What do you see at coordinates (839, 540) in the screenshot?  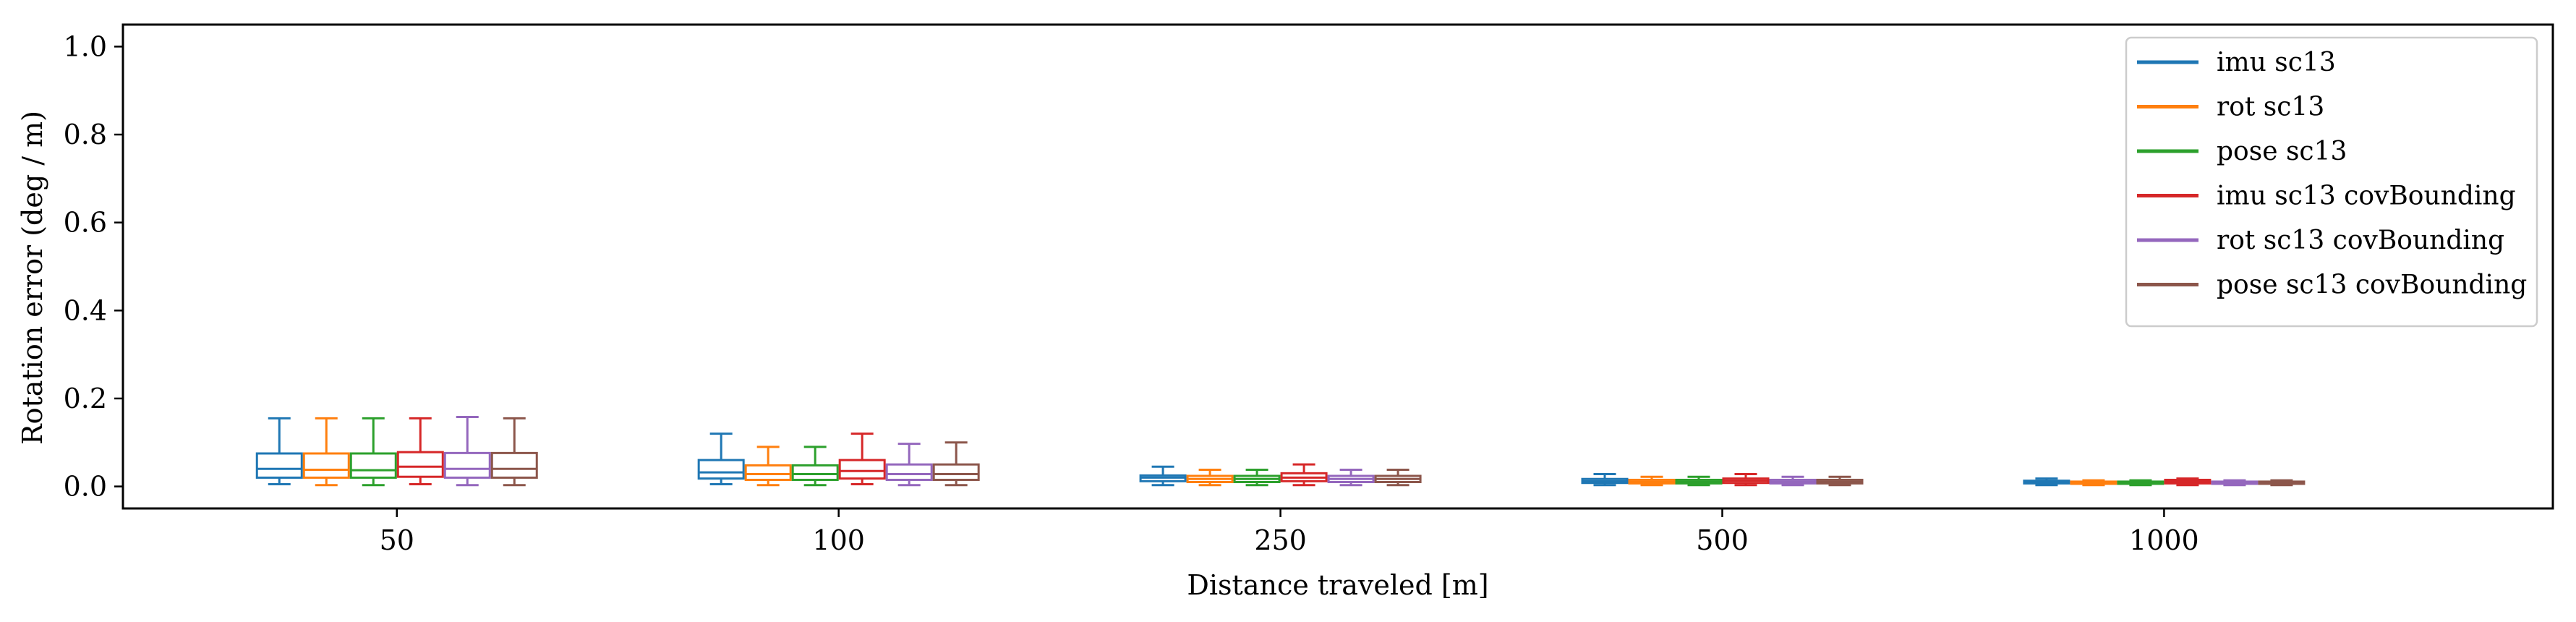 I see `x-tick-label: 100` at bounding box center [839, 540].